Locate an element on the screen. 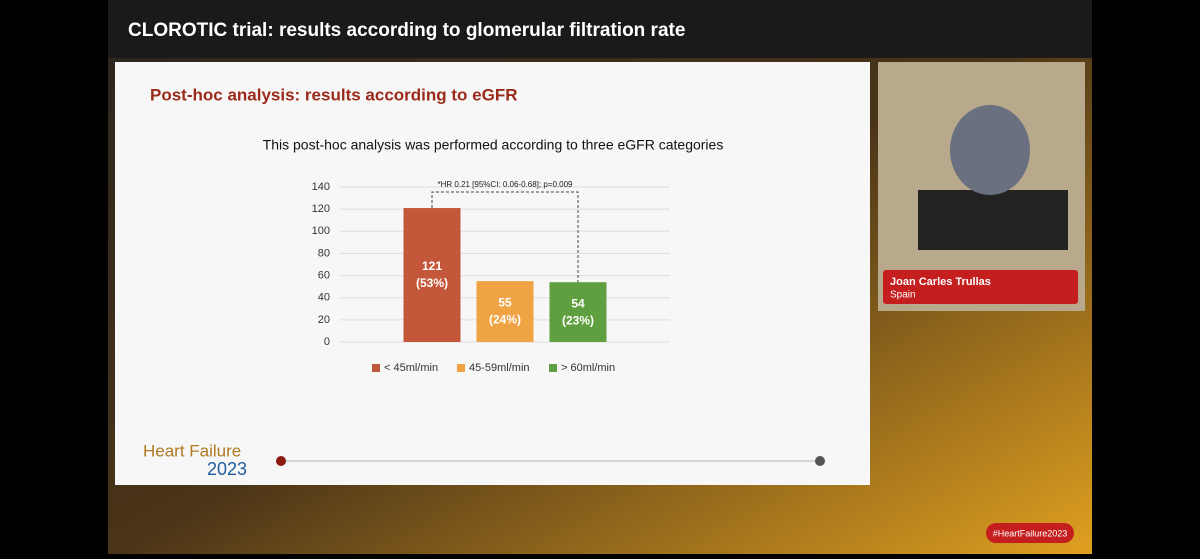 The height and width of the screenshot is (559, 1200). y-tick-label: 20 is located at coordinates (324, 320).